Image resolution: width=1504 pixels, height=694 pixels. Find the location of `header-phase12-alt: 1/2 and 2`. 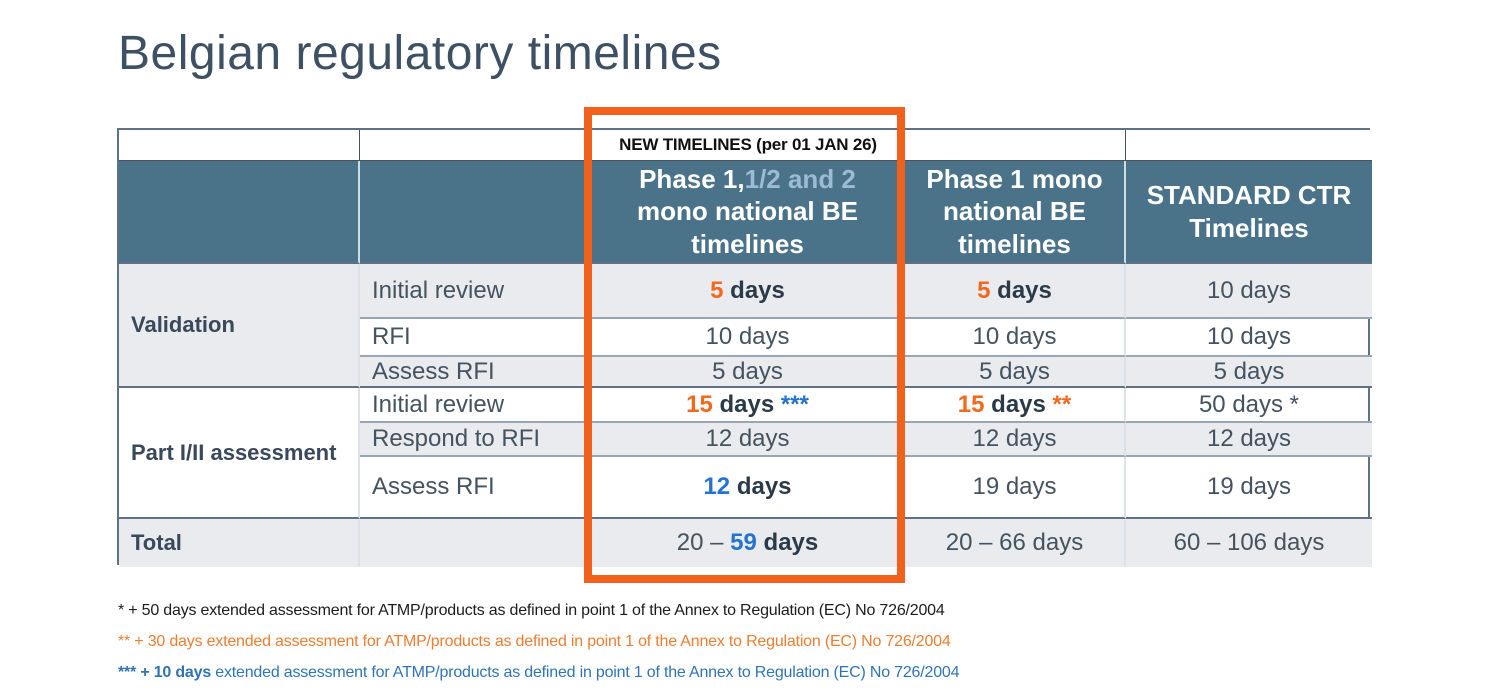

header-phase12-alt: 1/2 and 2 is located at coordinates (800, 178).